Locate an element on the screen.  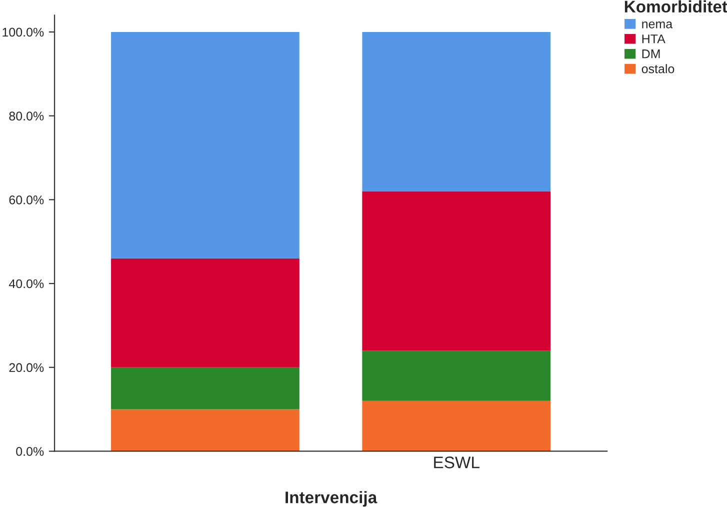
y-tick-label: 60.0% is located at coordinates (26, 199).